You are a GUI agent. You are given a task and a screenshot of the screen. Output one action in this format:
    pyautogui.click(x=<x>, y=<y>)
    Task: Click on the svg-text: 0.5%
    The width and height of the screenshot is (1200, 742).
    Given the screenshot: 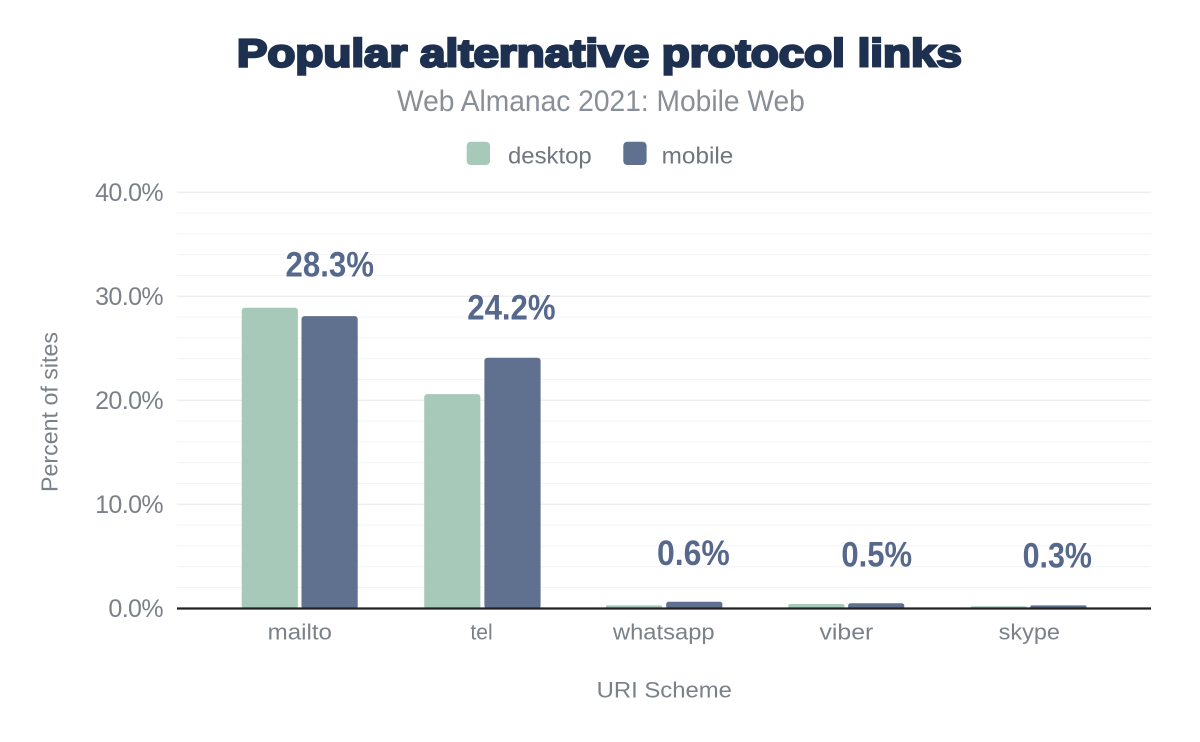 What is the action you would take?
    pyautogui.click(x=876, y=555)
    